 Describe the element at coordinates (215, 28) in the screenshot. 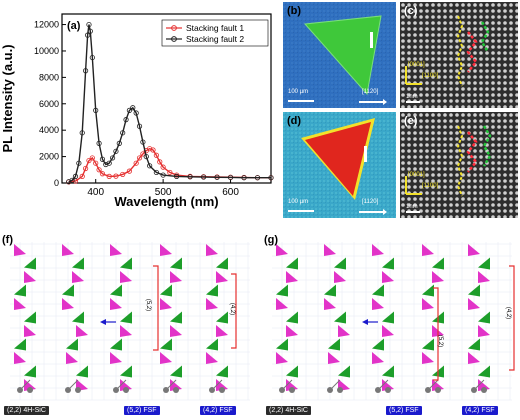

I see `legend-label-1: Stacking fault 1` at that location.